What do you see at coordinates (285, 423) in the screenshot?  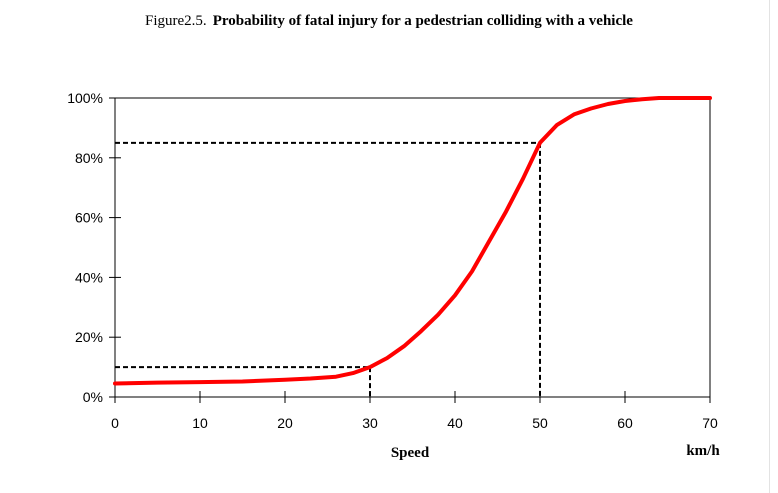 I see `x-tick-label: 20` at bounding box center [285, 423].